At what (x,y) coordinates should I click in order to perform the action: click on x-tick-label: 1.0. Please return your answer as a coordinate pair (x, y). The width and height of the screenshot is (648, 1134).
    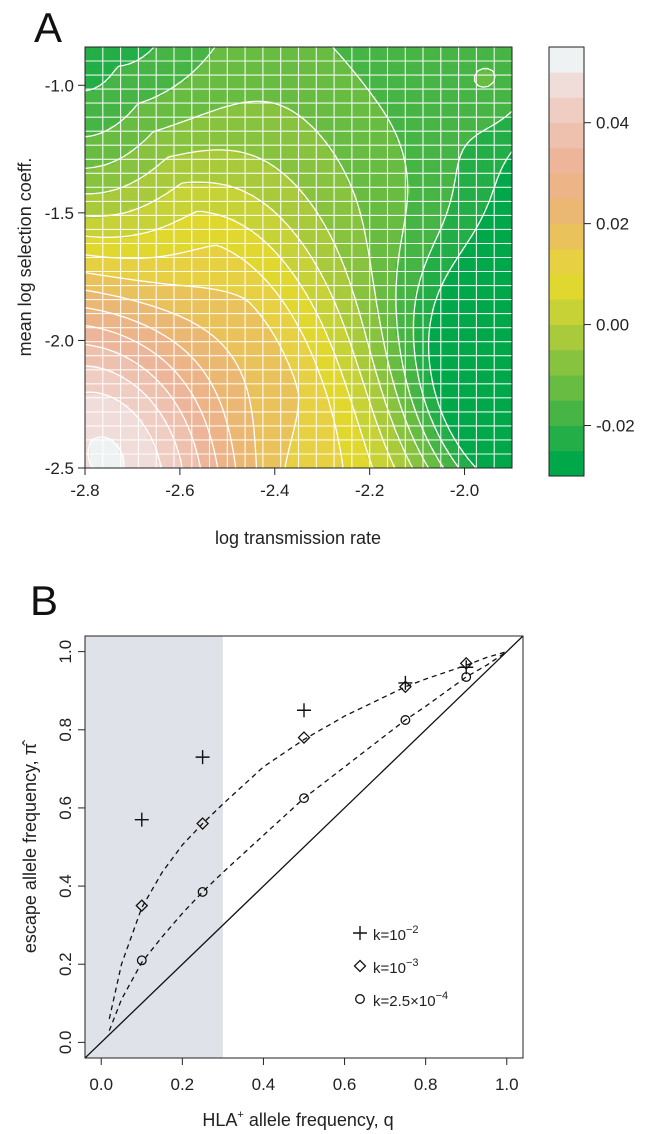
    Looking at the image, I should click on (507, 1084).